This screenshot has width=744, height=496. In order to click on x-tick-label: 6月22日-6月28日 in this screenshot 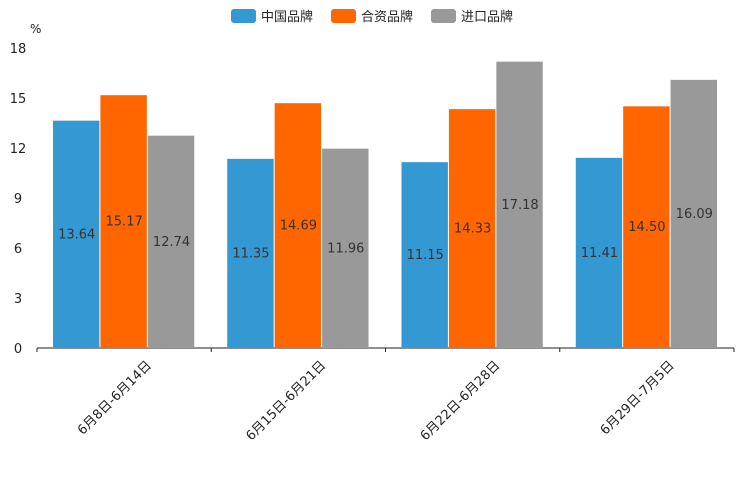, I will do `click(461, 401)`.